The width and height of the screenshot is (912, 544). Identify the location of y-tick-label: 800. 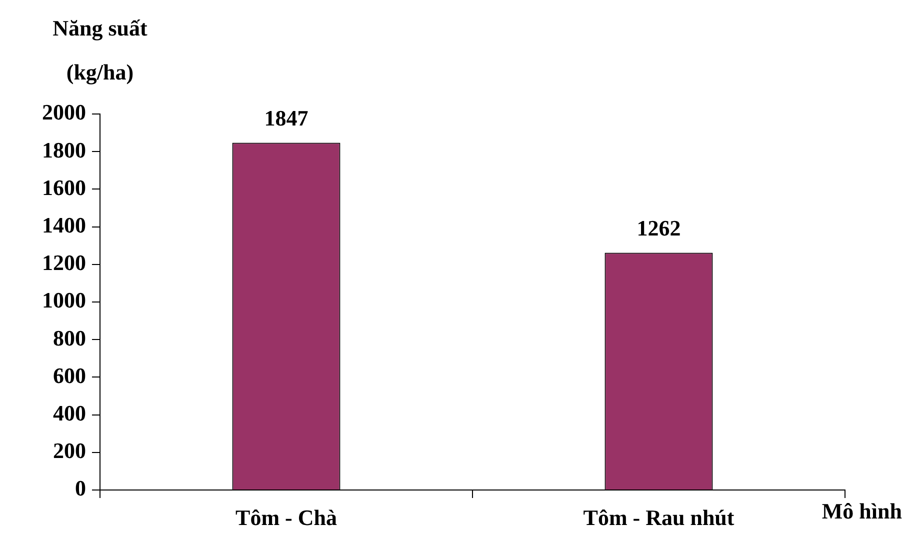
(69, 337).